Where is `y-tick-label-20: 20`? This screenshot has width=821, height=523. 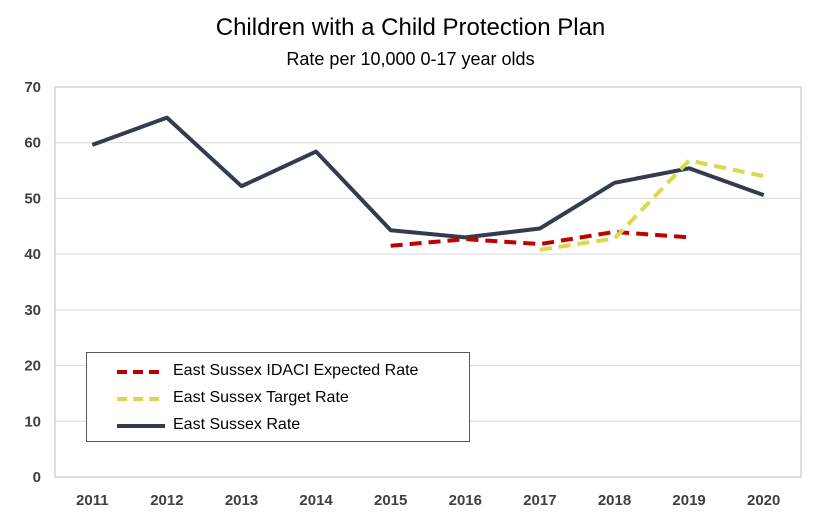
y-tick-label-20: 20 is located at coordinates (32, 366).